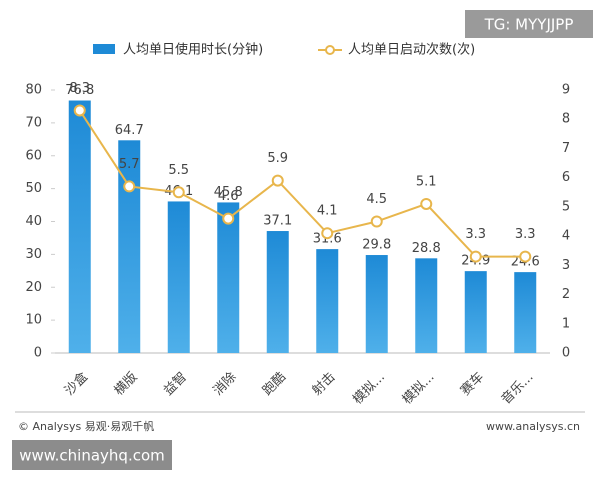 The width and height of the screenshot is (600, 480). I want to click on point-label: 5.5, so click(178, 170).